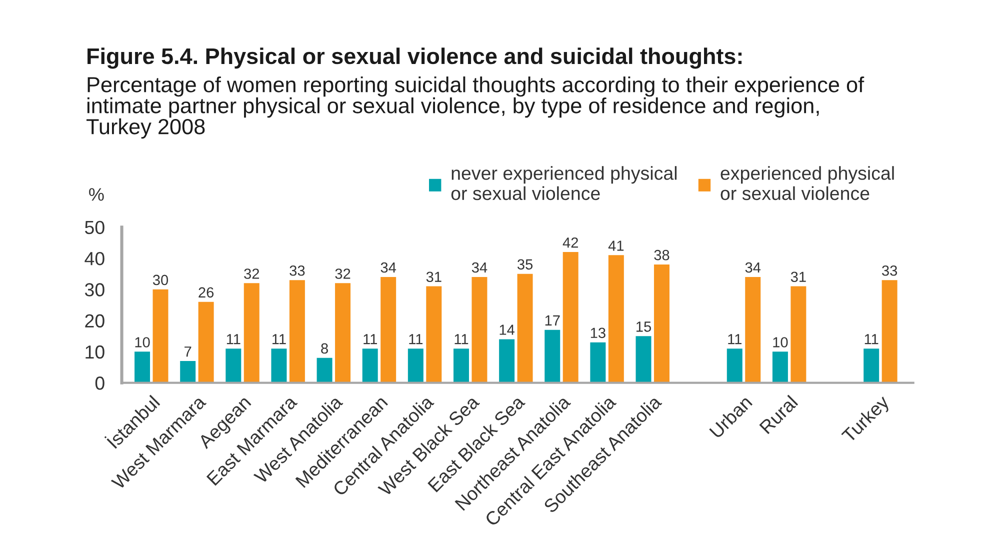 This screenshot has width=982, height=554. Describe the element at coordinates (94, 259) in the screenshot. I see `y-tick-label: 40` at that location.